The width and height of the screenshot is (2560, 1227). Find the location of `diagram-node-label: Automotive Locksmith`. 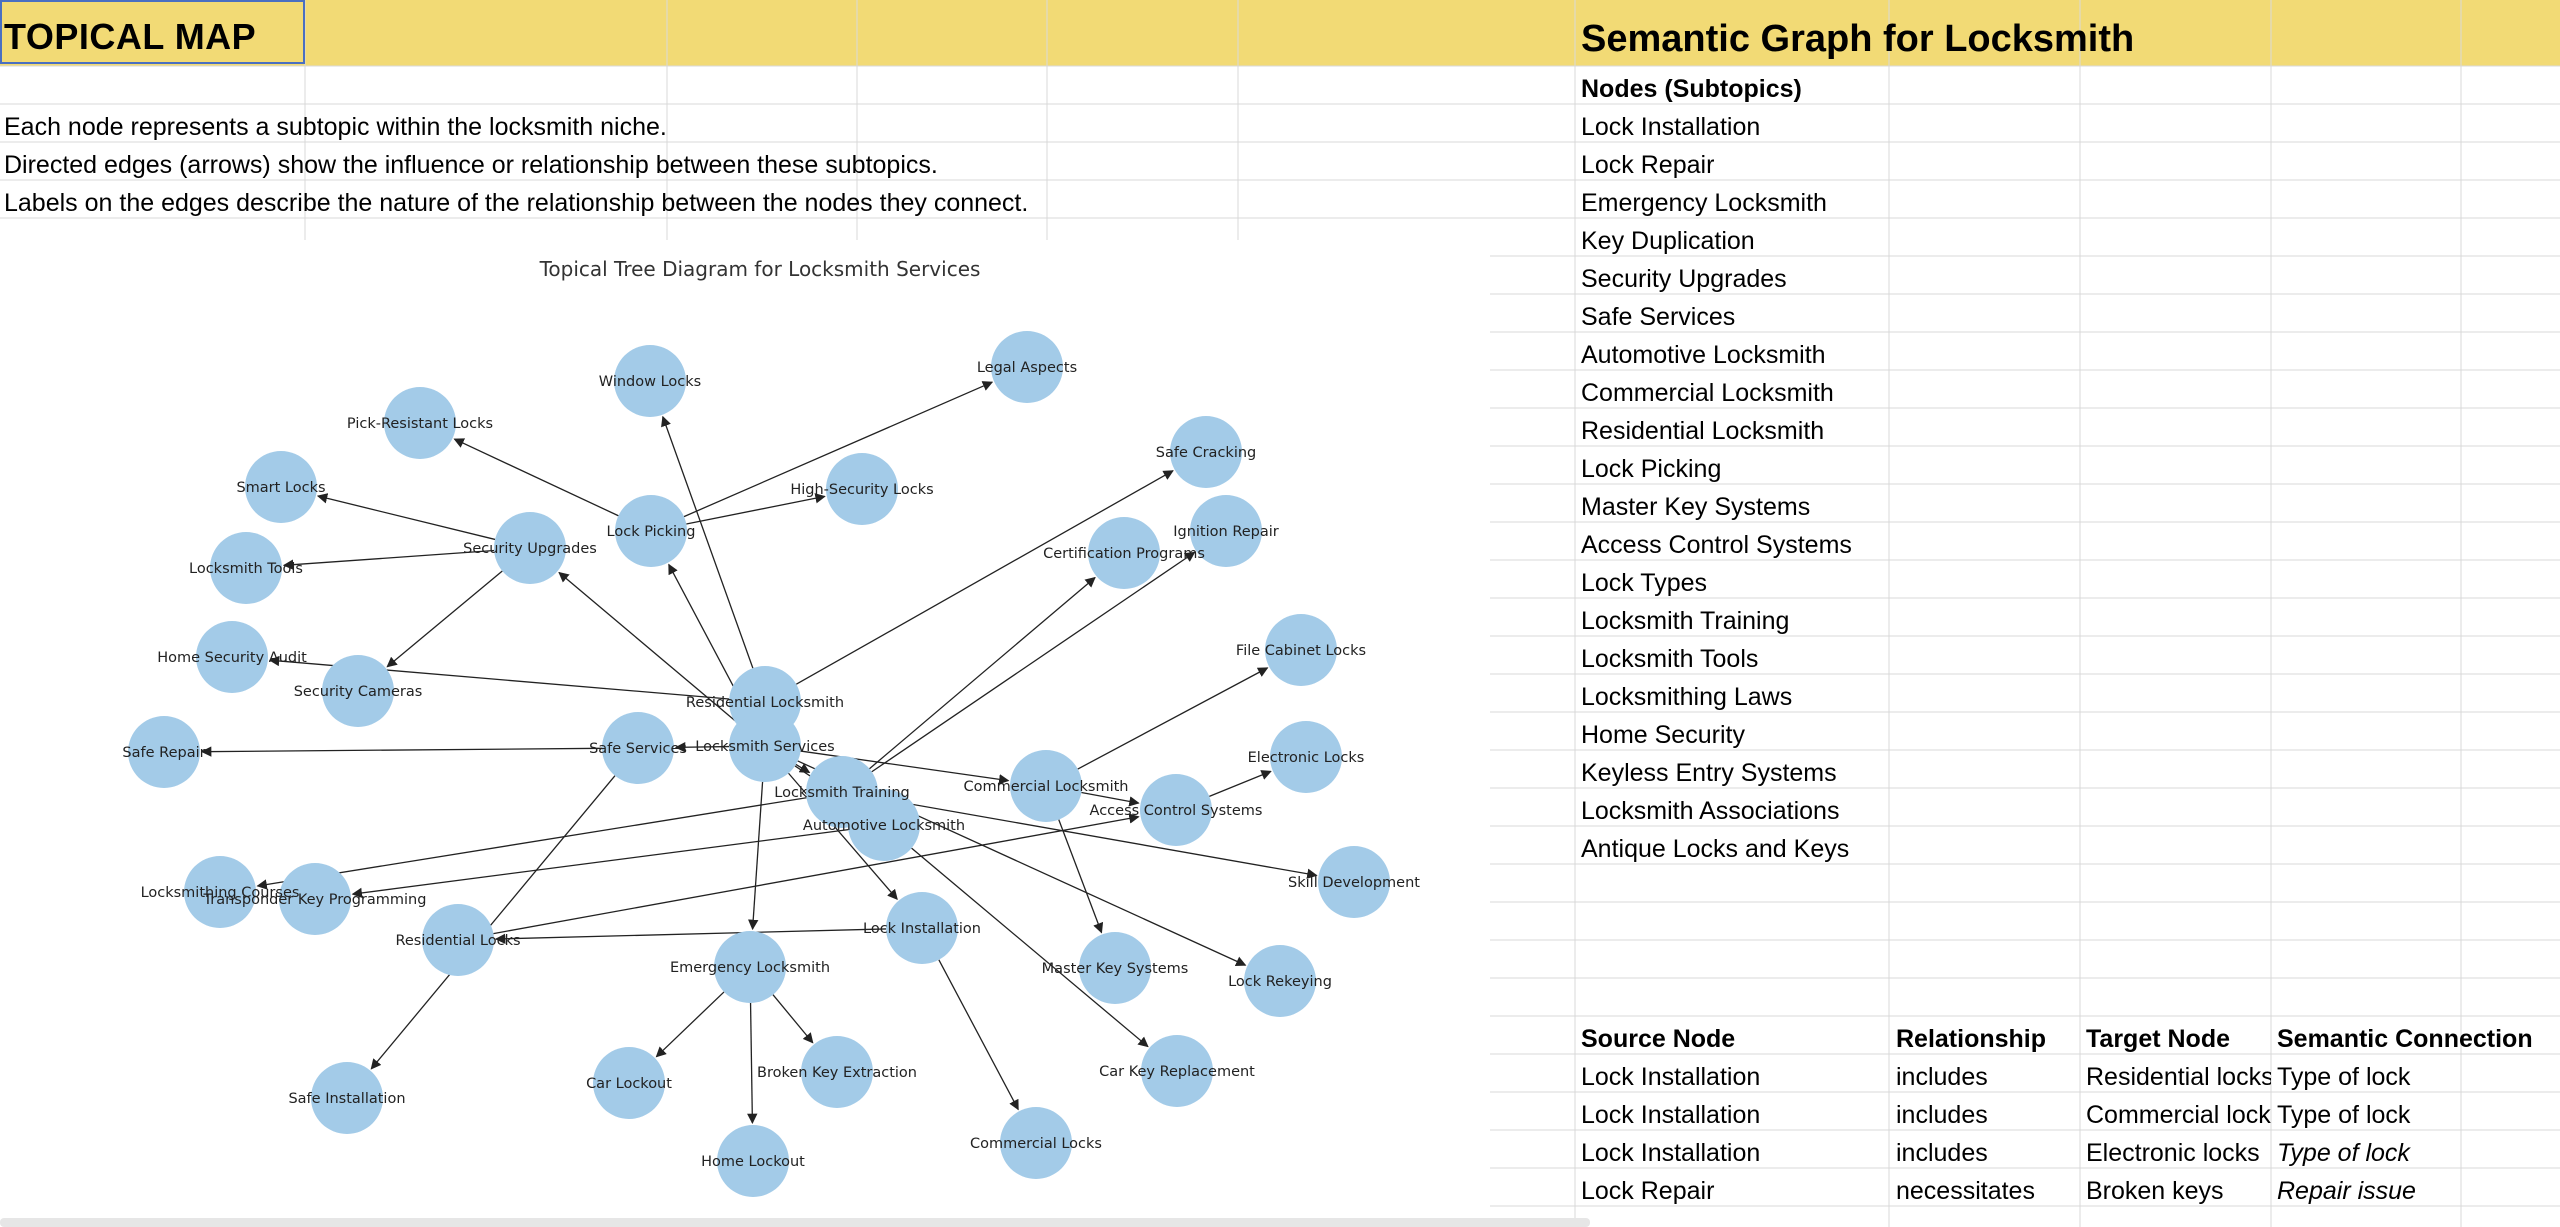

diagram-node-label: Automotive Locksmith is located at coordinates (884, 826).